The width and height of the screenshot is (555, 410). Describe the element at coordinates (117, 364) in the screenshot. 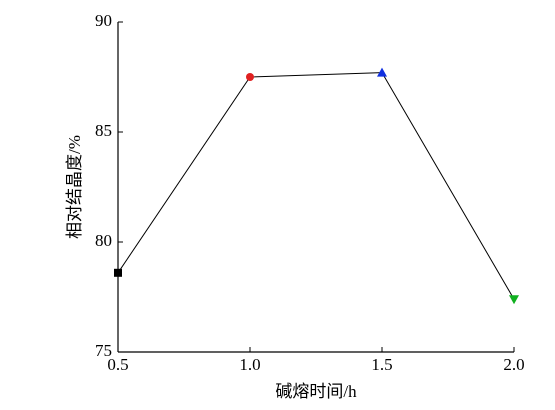

I see `x-tick-label: 0.5` at that location.